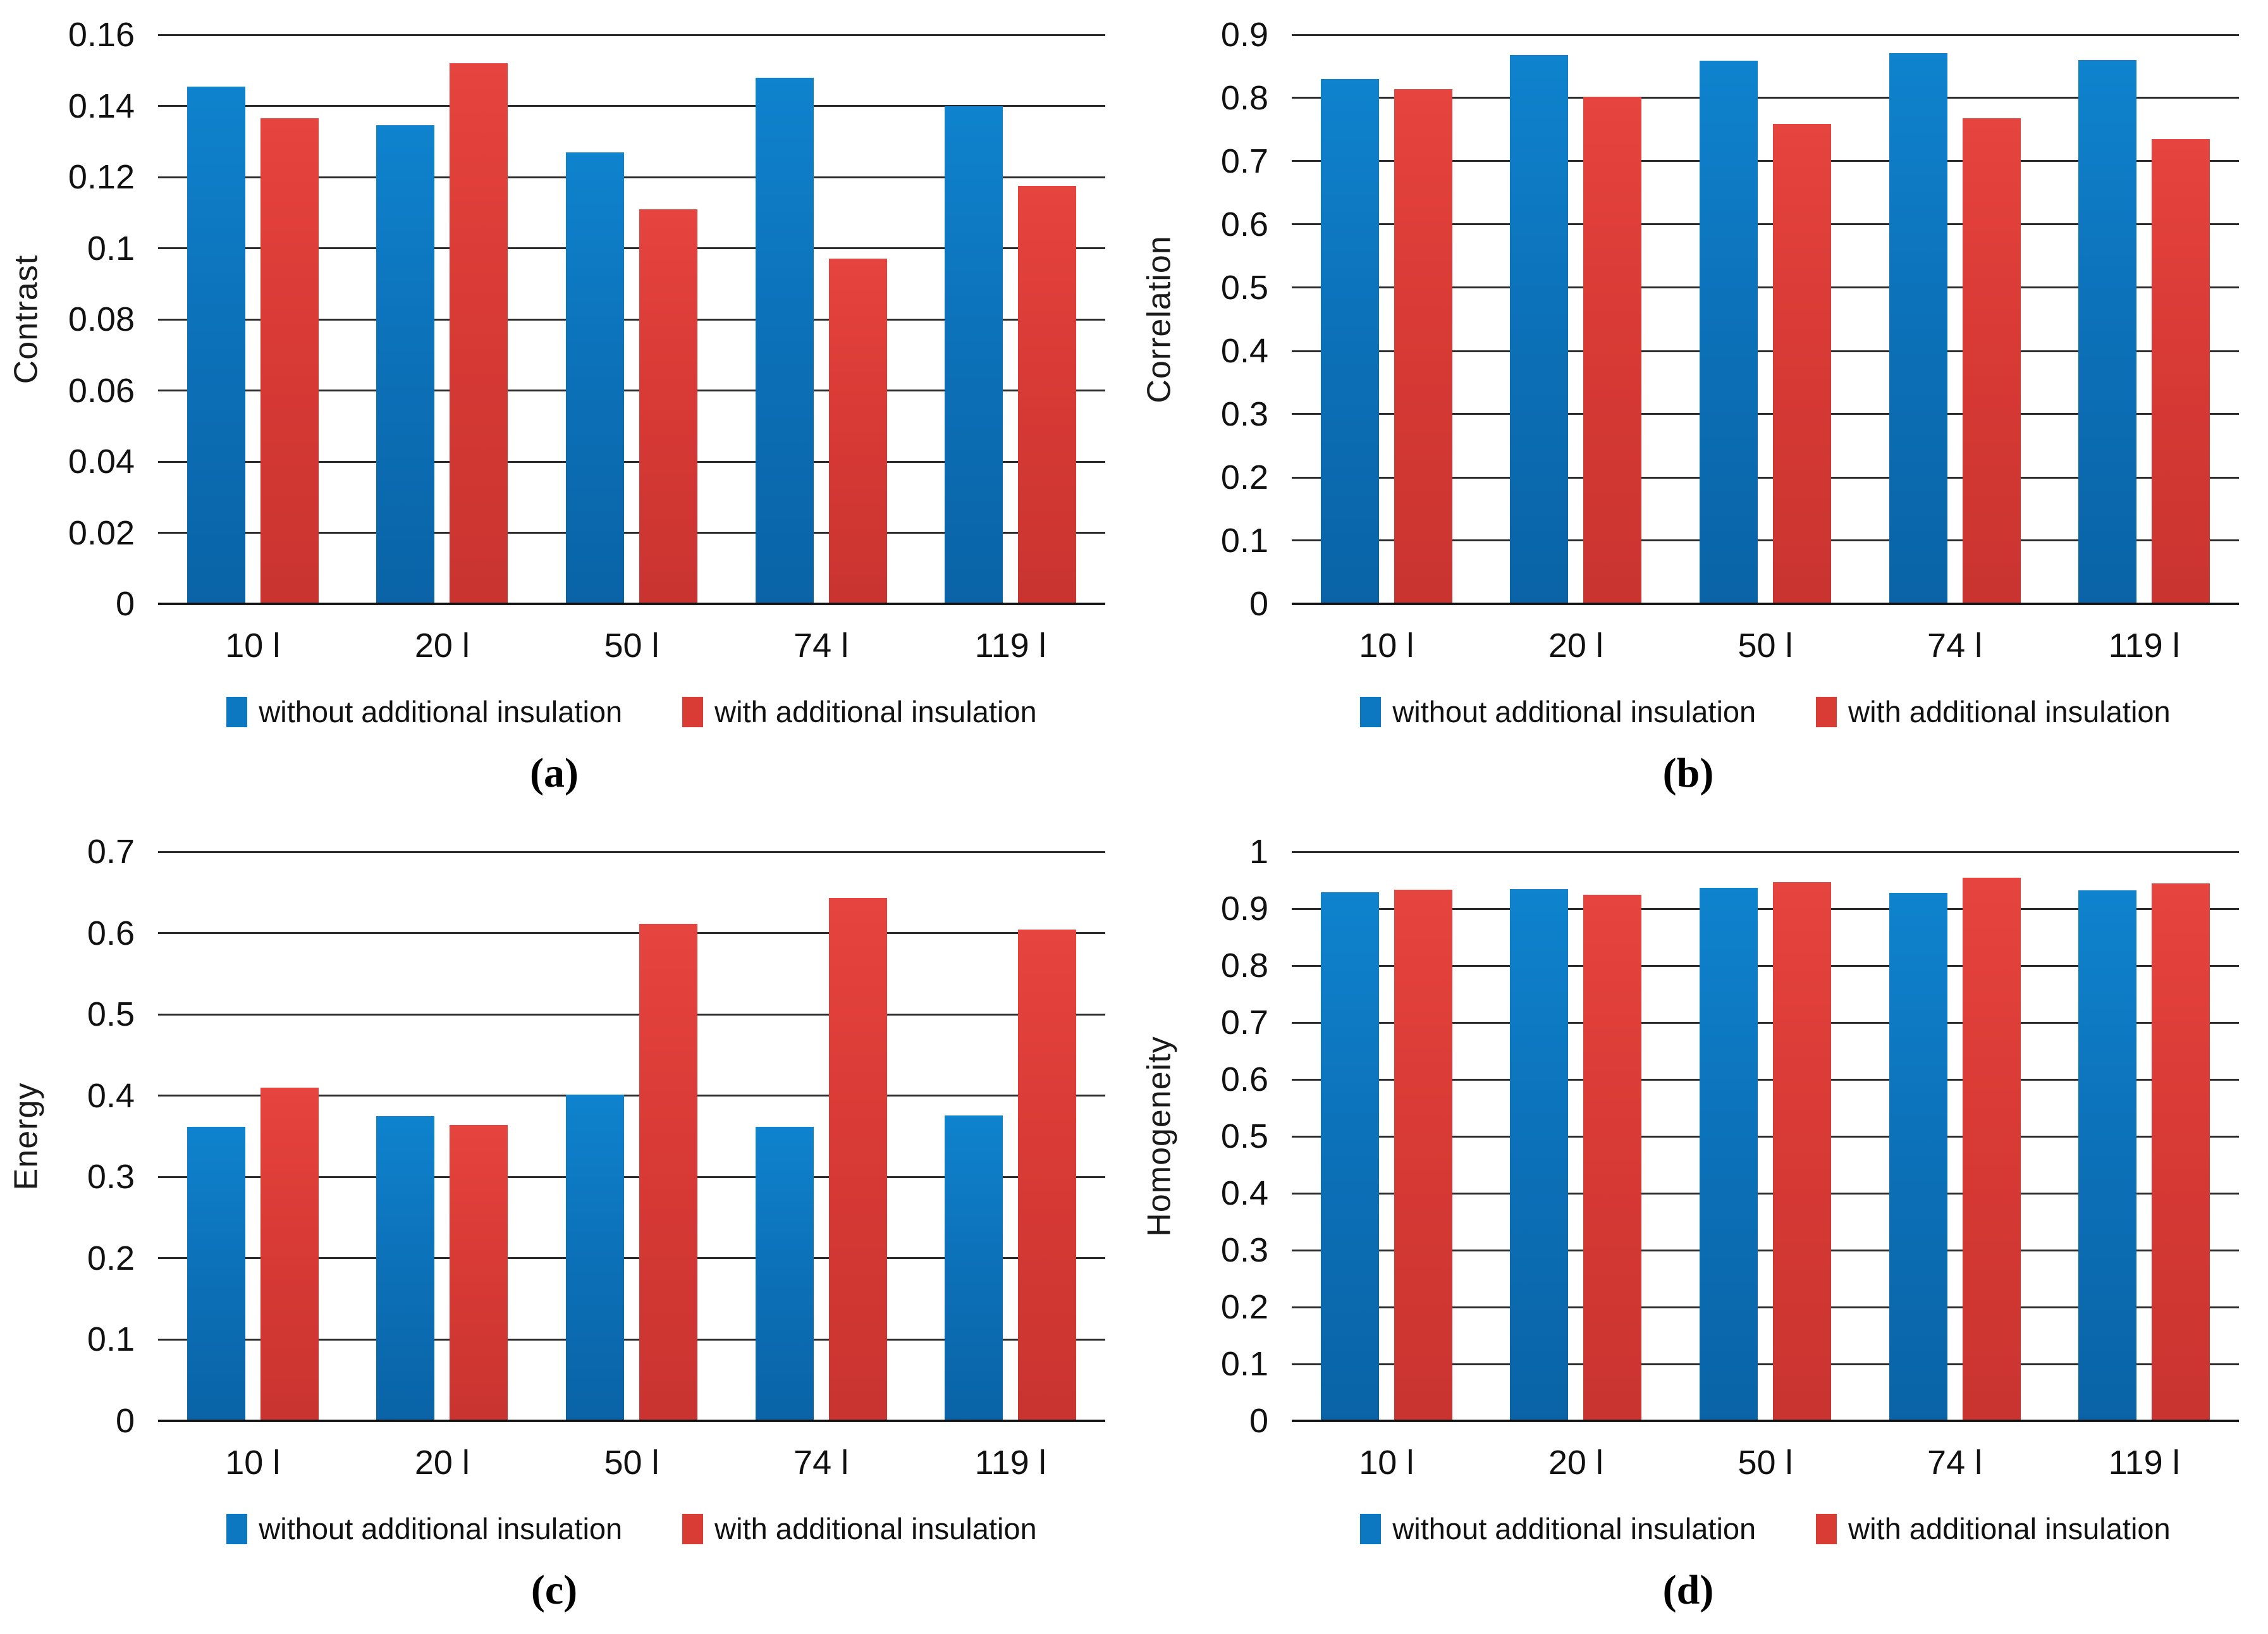 Image resolution: width=2268 pixels, height=1634 pixels. What do you see at coordinates (102, 106) in the screenshot?
I see `y-tick-label: 0.14` at bounding box center [102, 106].